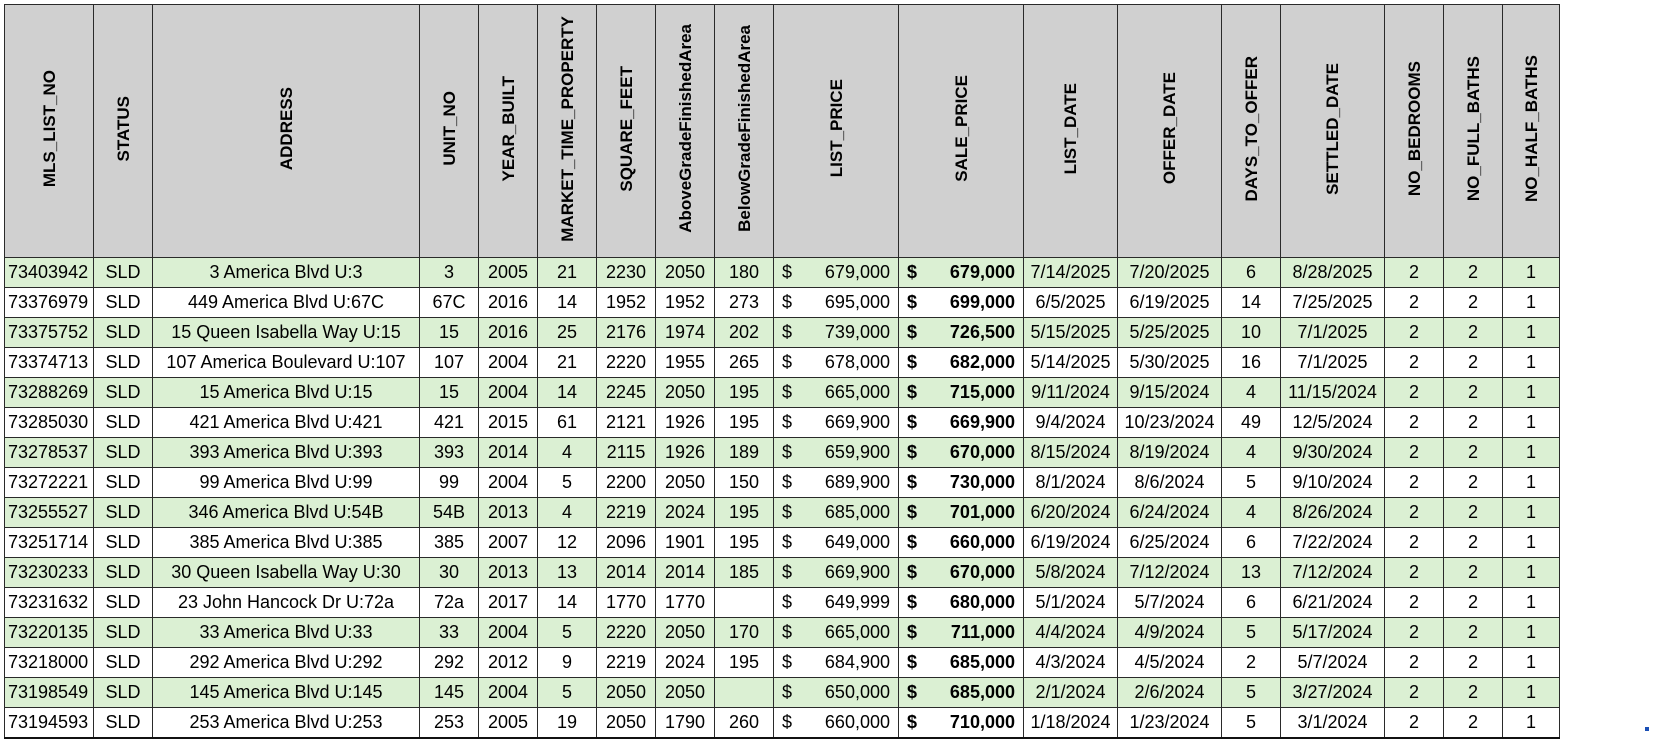 This screenshot has width=1653, height=744. Describe the element at coordinates (1332, 632) in the screenshot. I see `cell-settled-date: 5/17/2024` at that location.